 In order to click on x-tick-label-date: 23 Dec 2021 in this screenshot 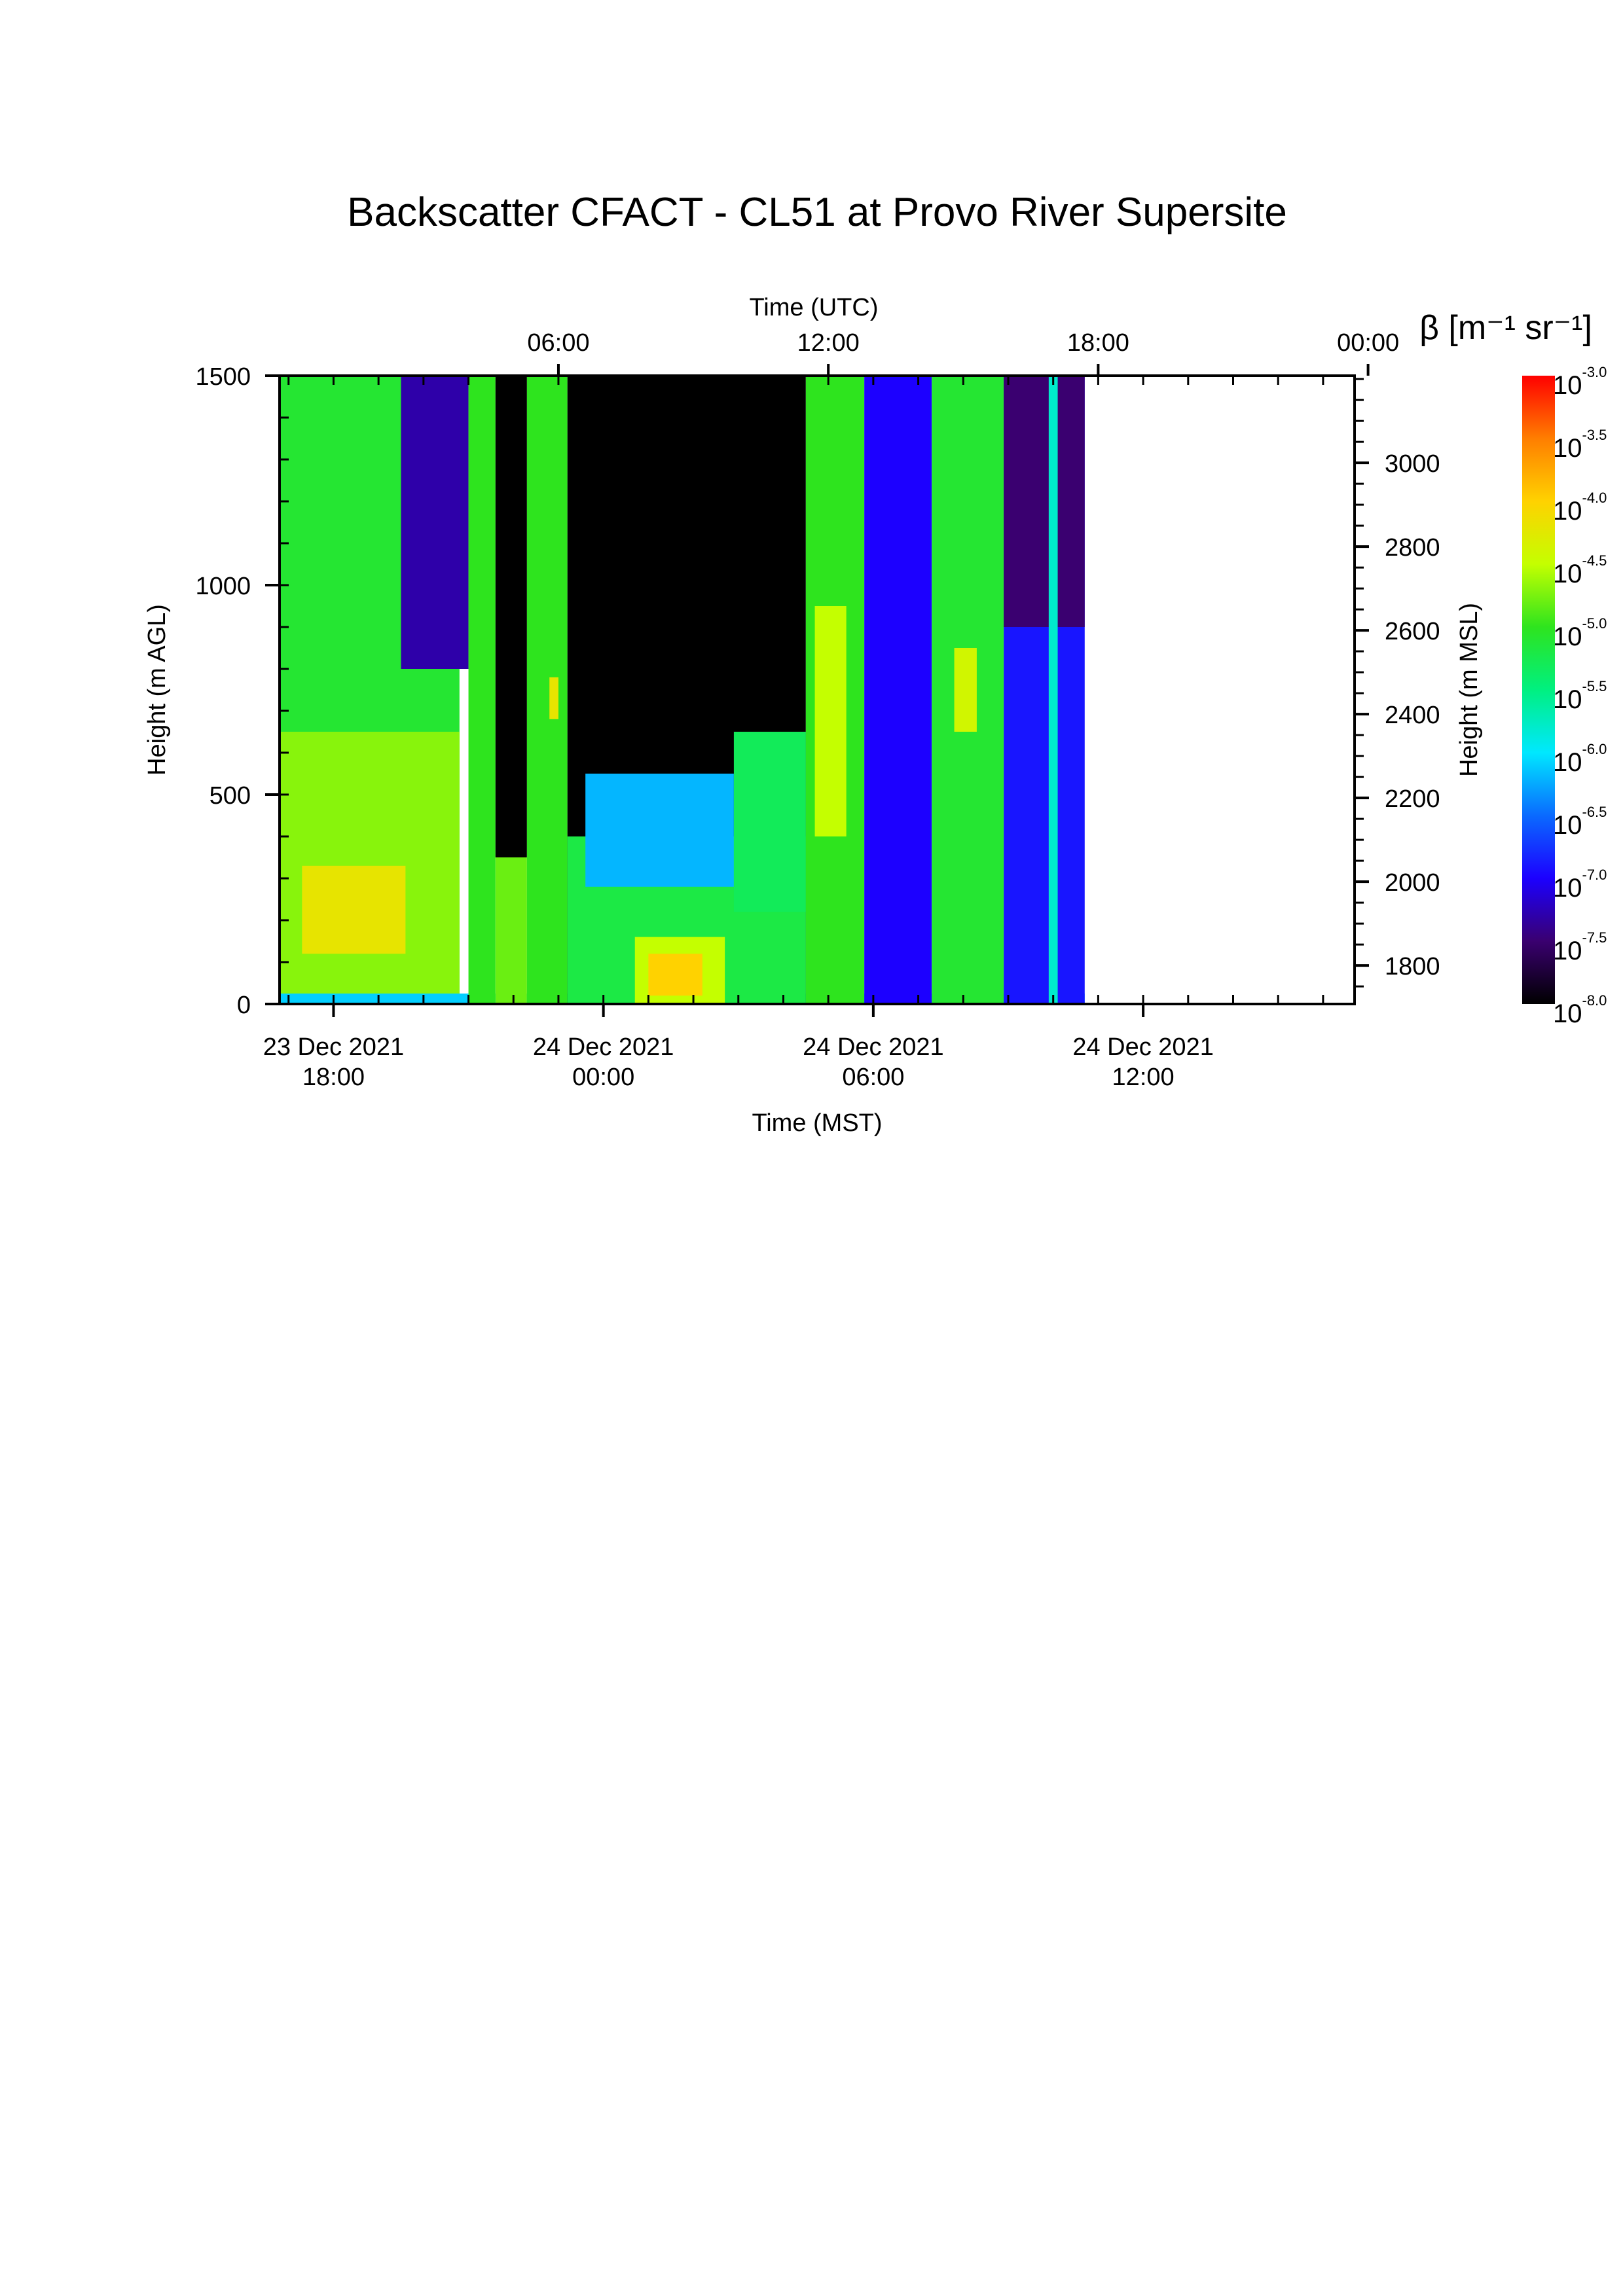, I will do `click(334, 1047)`.